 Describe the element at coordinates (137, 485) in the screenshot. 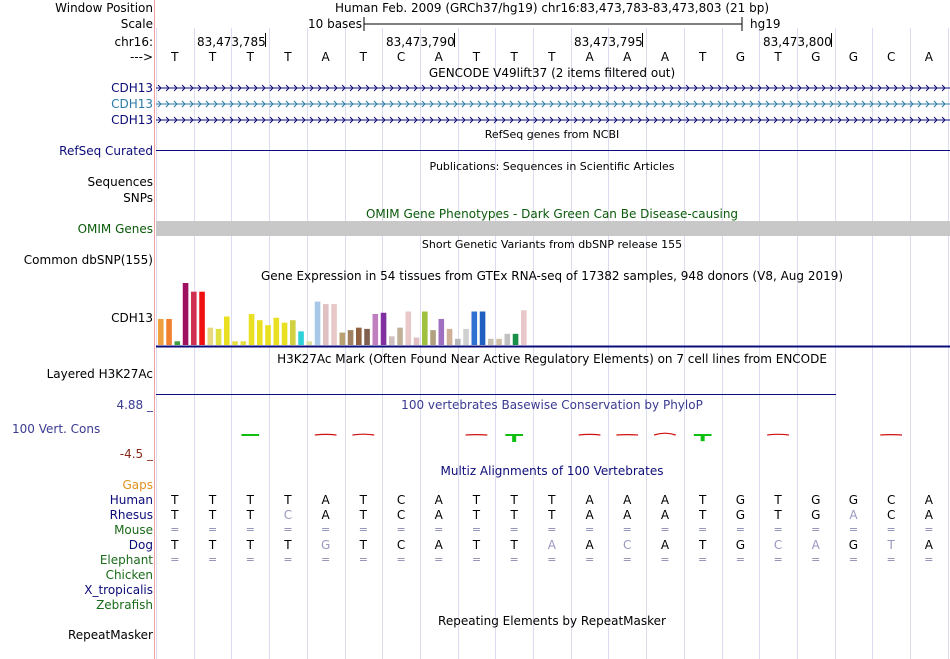

I see `species-label: Gaps` at that location.